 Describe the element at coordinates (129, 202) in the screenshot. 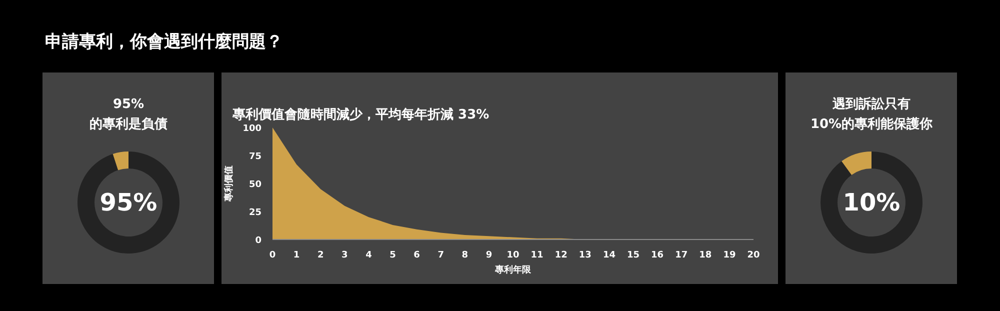

I see `text: 95%` at that location.